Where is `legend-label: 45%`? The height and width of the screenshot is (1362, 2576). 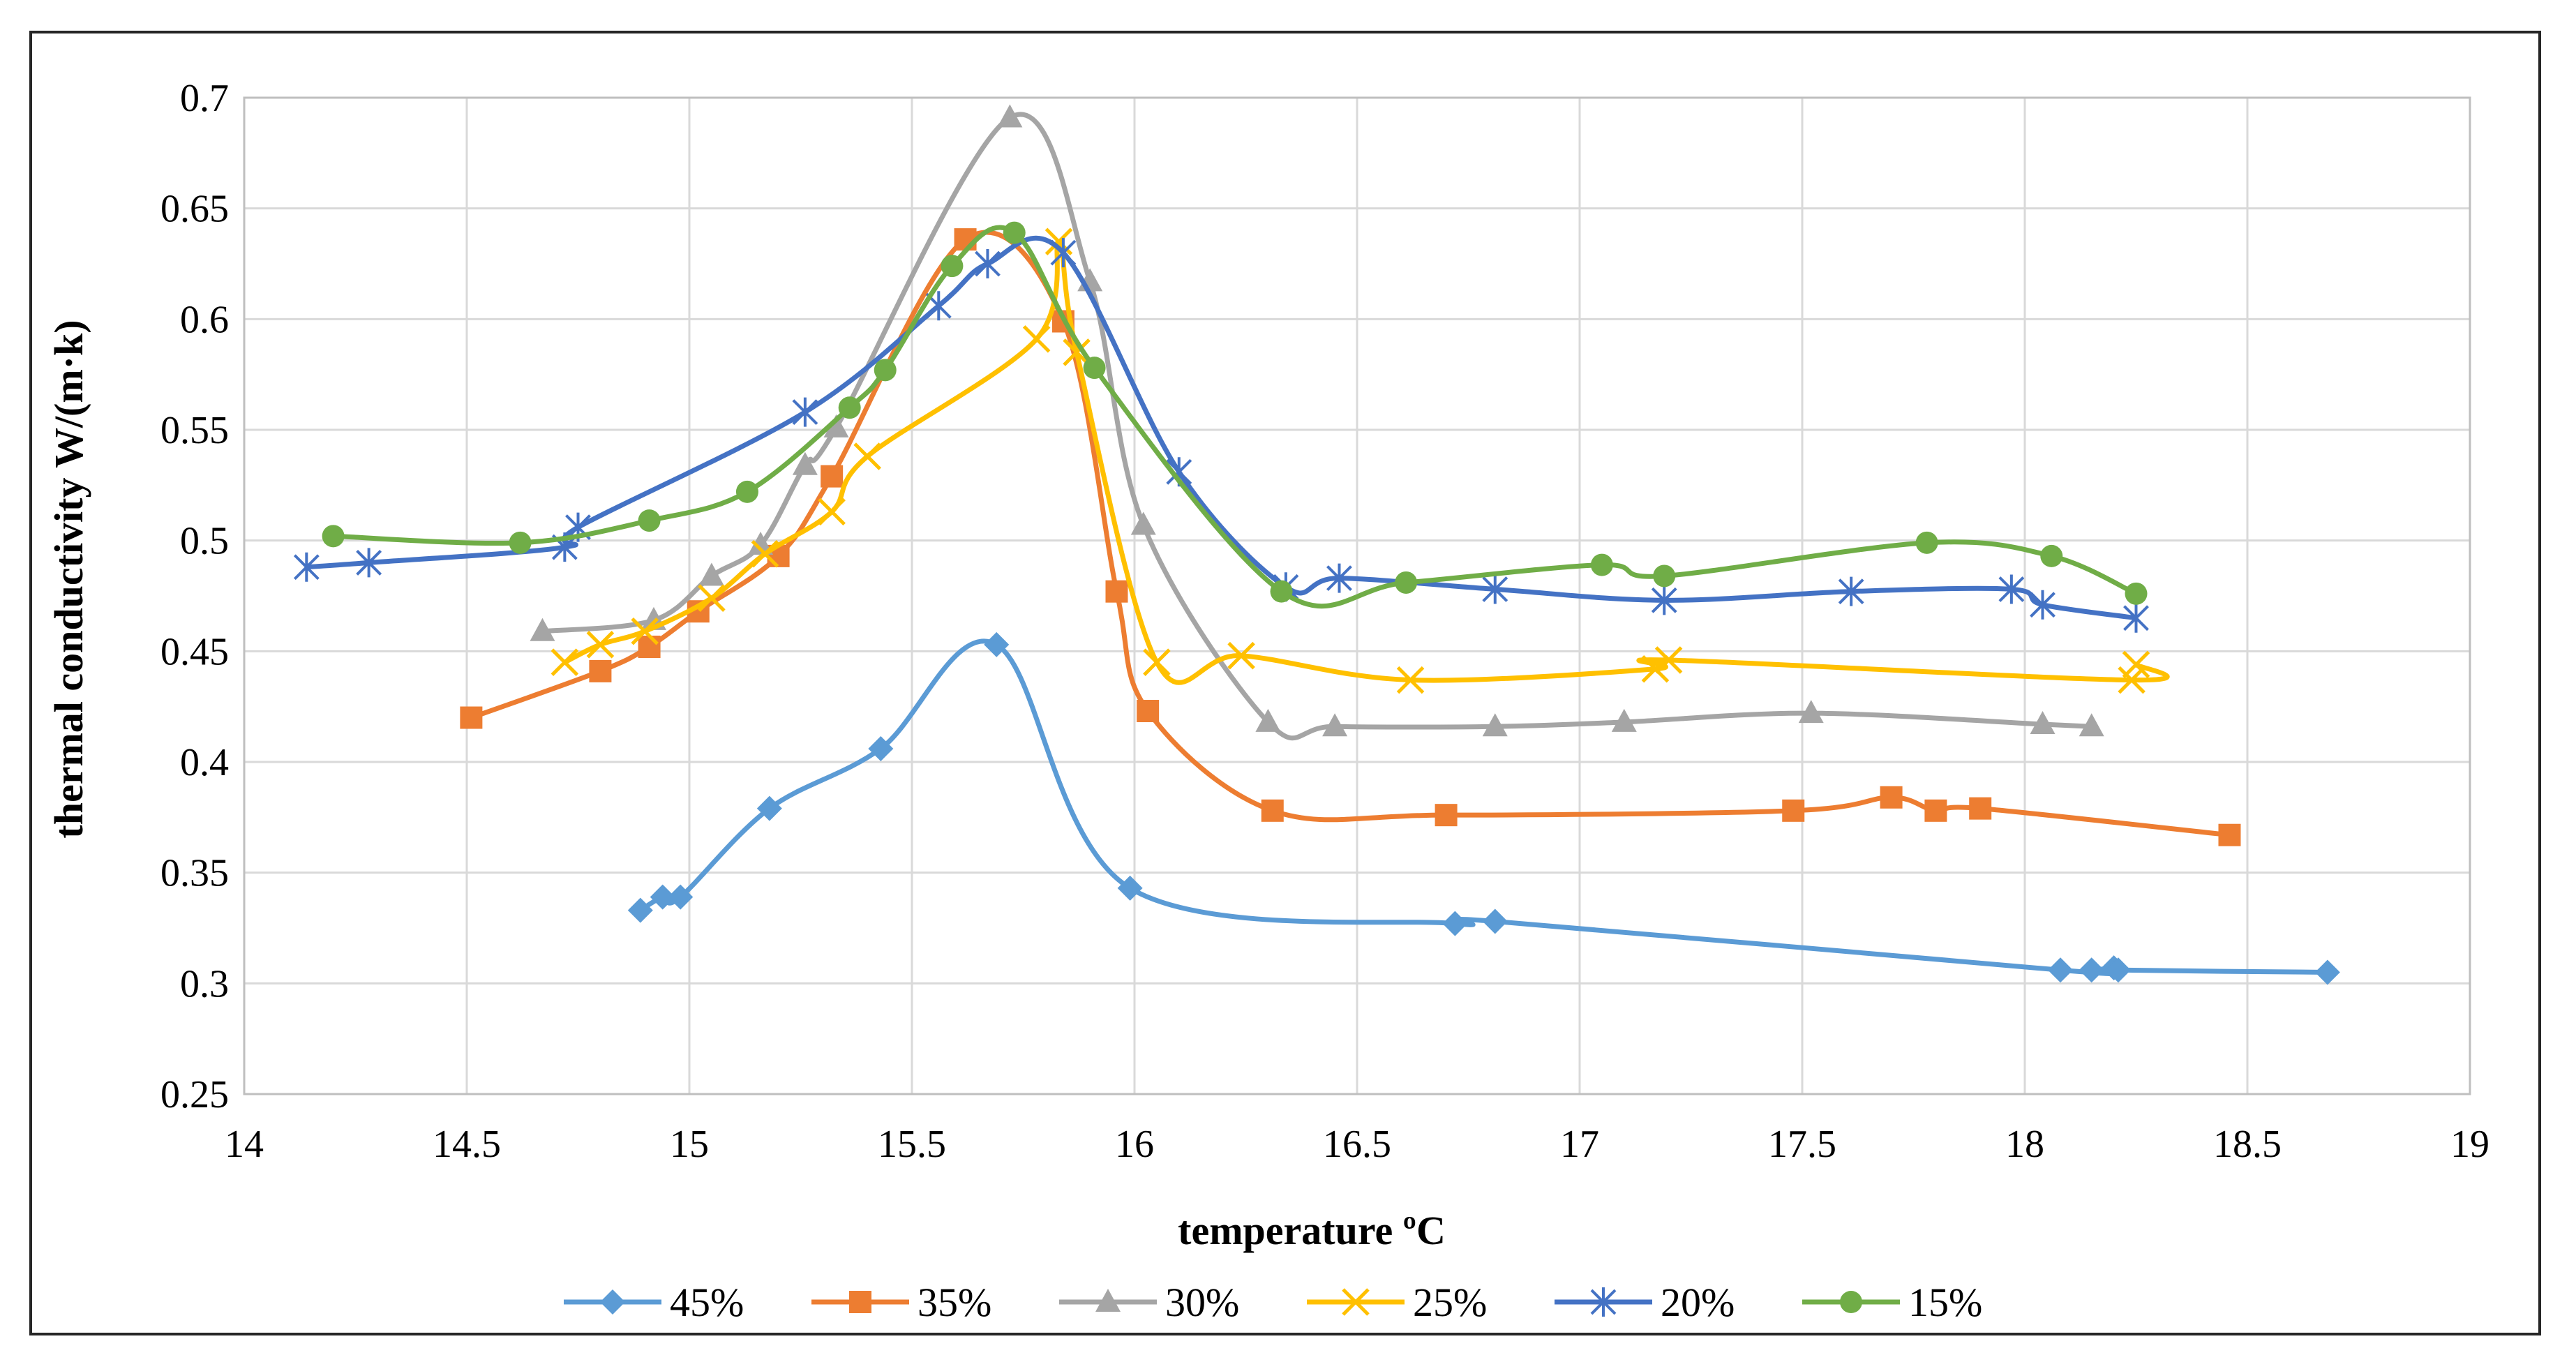
legend-label: 45% is located at coordinates (707, 1302).